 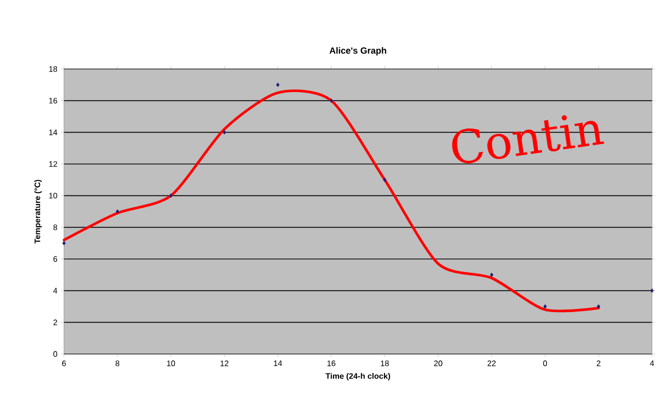 I want to click on annotation: Contin, so click(x=528, y=139).